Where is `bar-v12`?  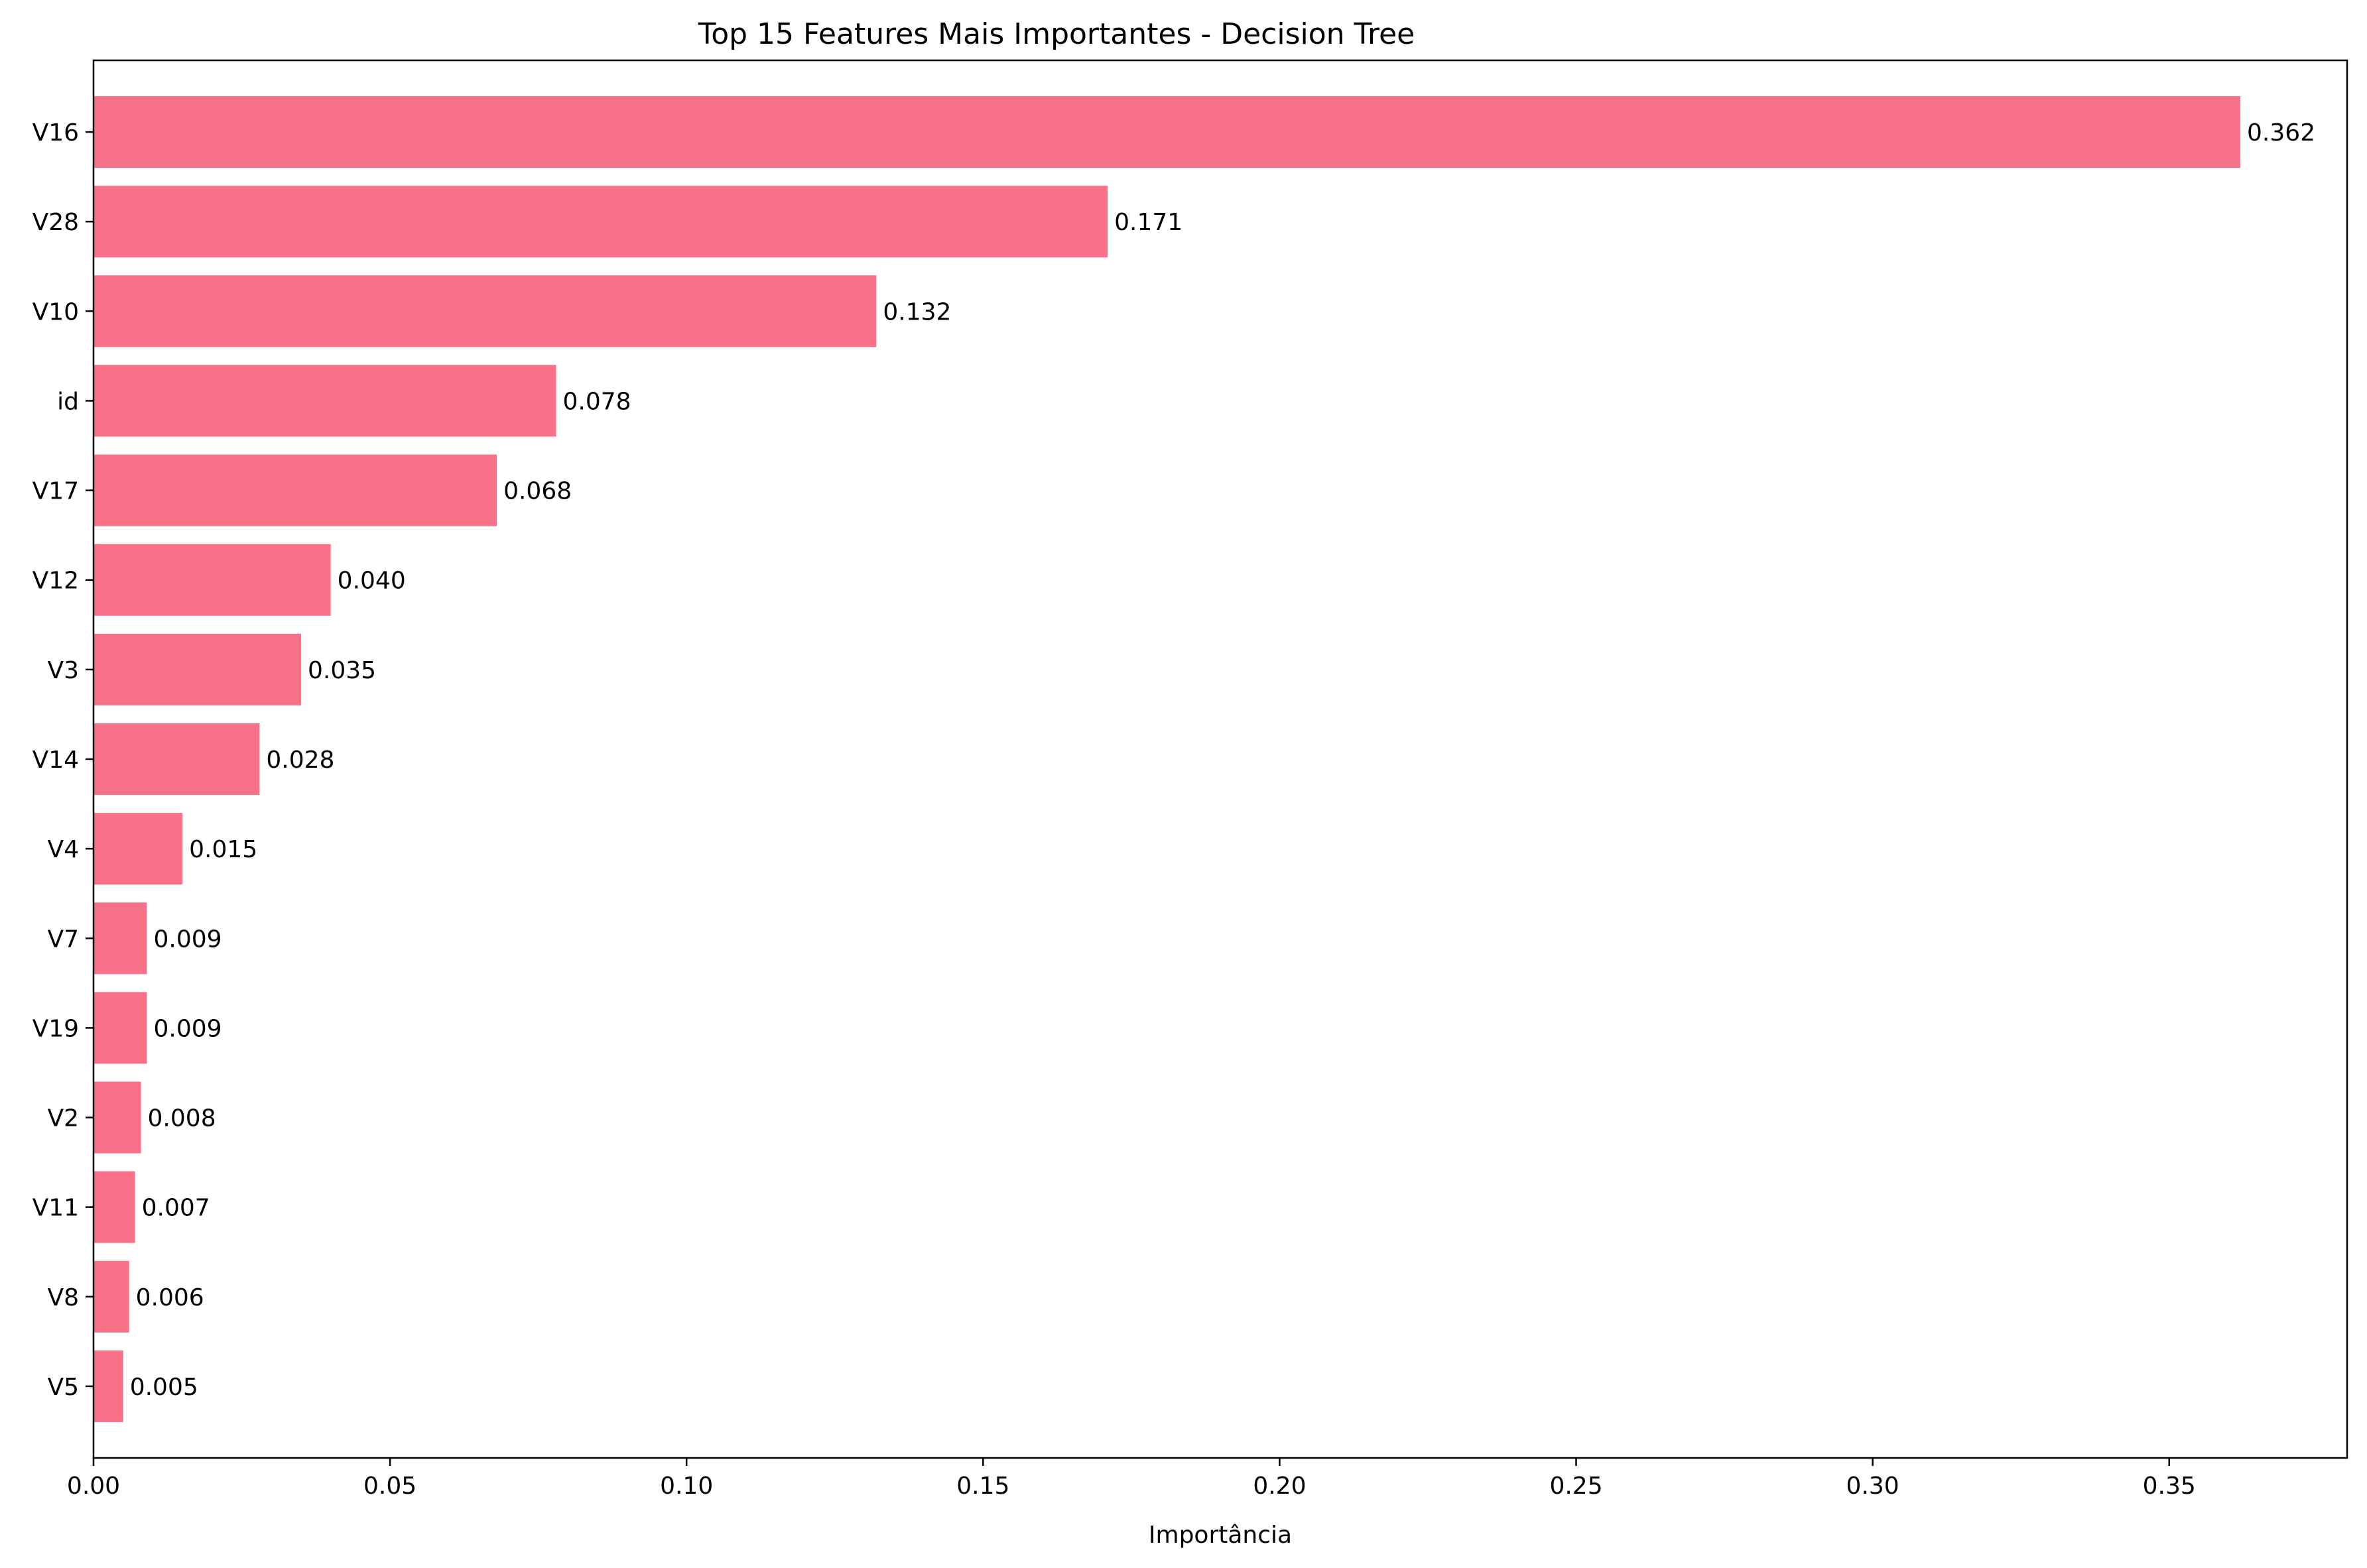
bar-v12 is located at coordinates (212, 580).